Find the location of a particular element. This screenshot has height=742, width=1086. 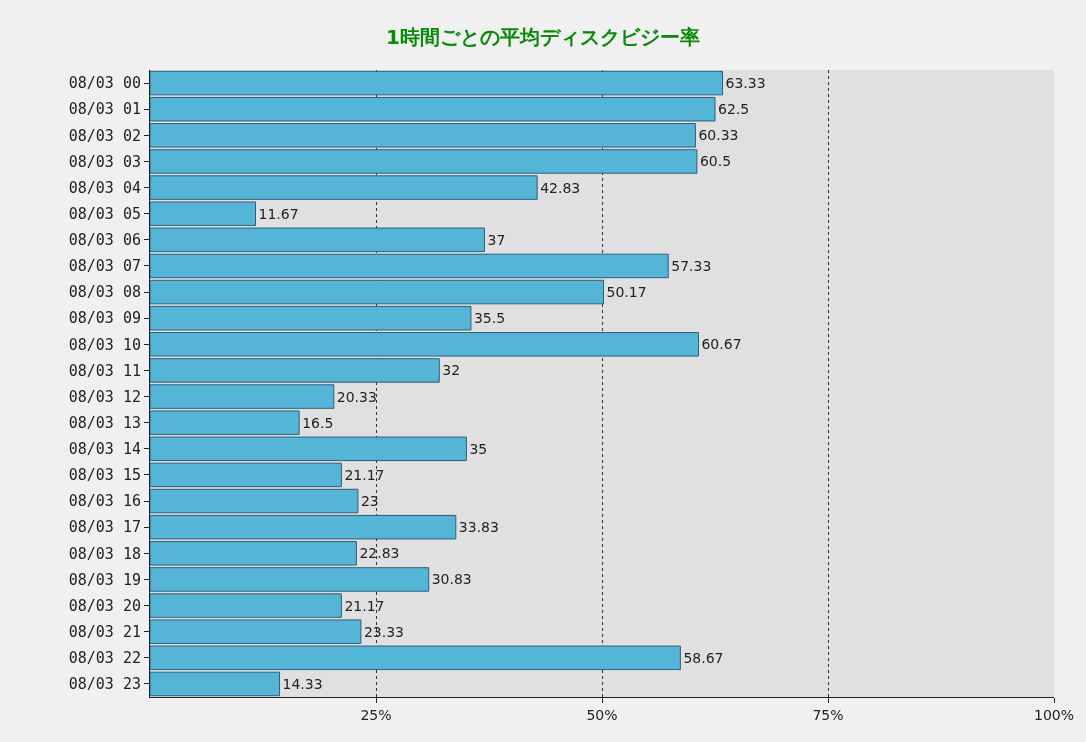

y-tick-label: 08/03 07 is located at coordinates (104, 266).